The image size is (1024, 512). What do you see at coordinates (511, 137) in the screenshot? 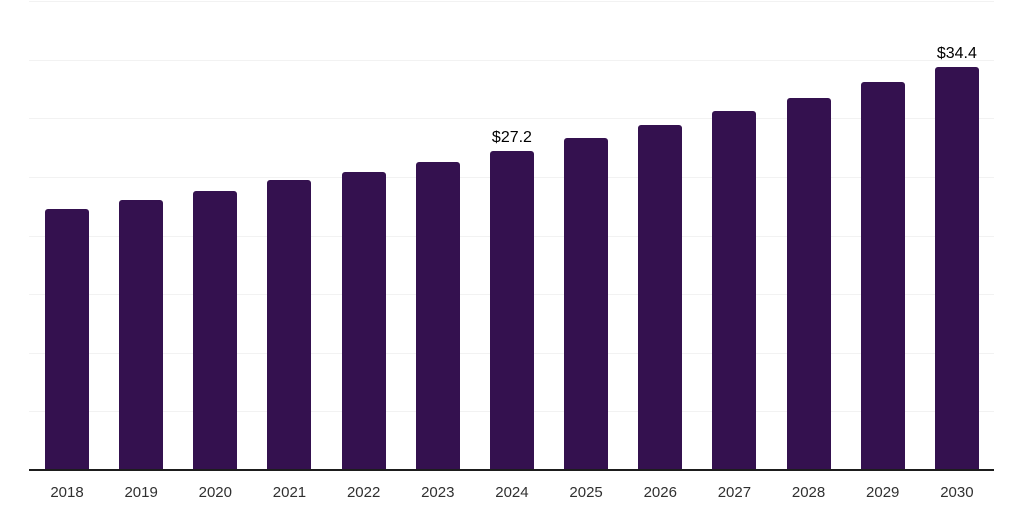
I see `bar-value-label: $27.2` at bounding box center [511, 137].